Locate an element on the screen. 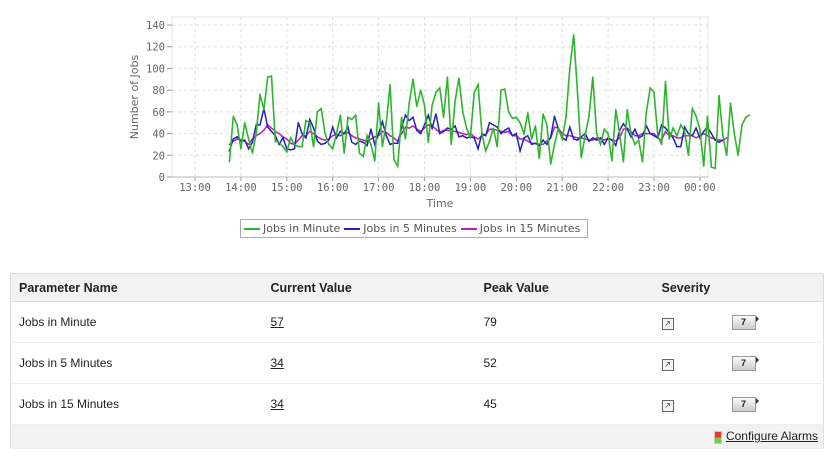 The height and width of the screenshot is (458, 833). legend-item-15min: Jobs in 15 Minutes is located at coordinates (520, 228).